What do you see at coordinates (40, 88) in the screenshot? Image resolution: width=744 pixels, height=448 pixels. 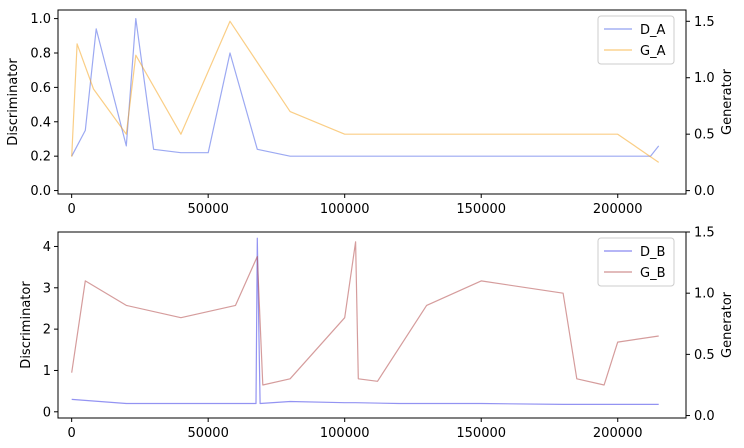 I see `y-tick-label: 0.6` at bounding box center [40, 88].